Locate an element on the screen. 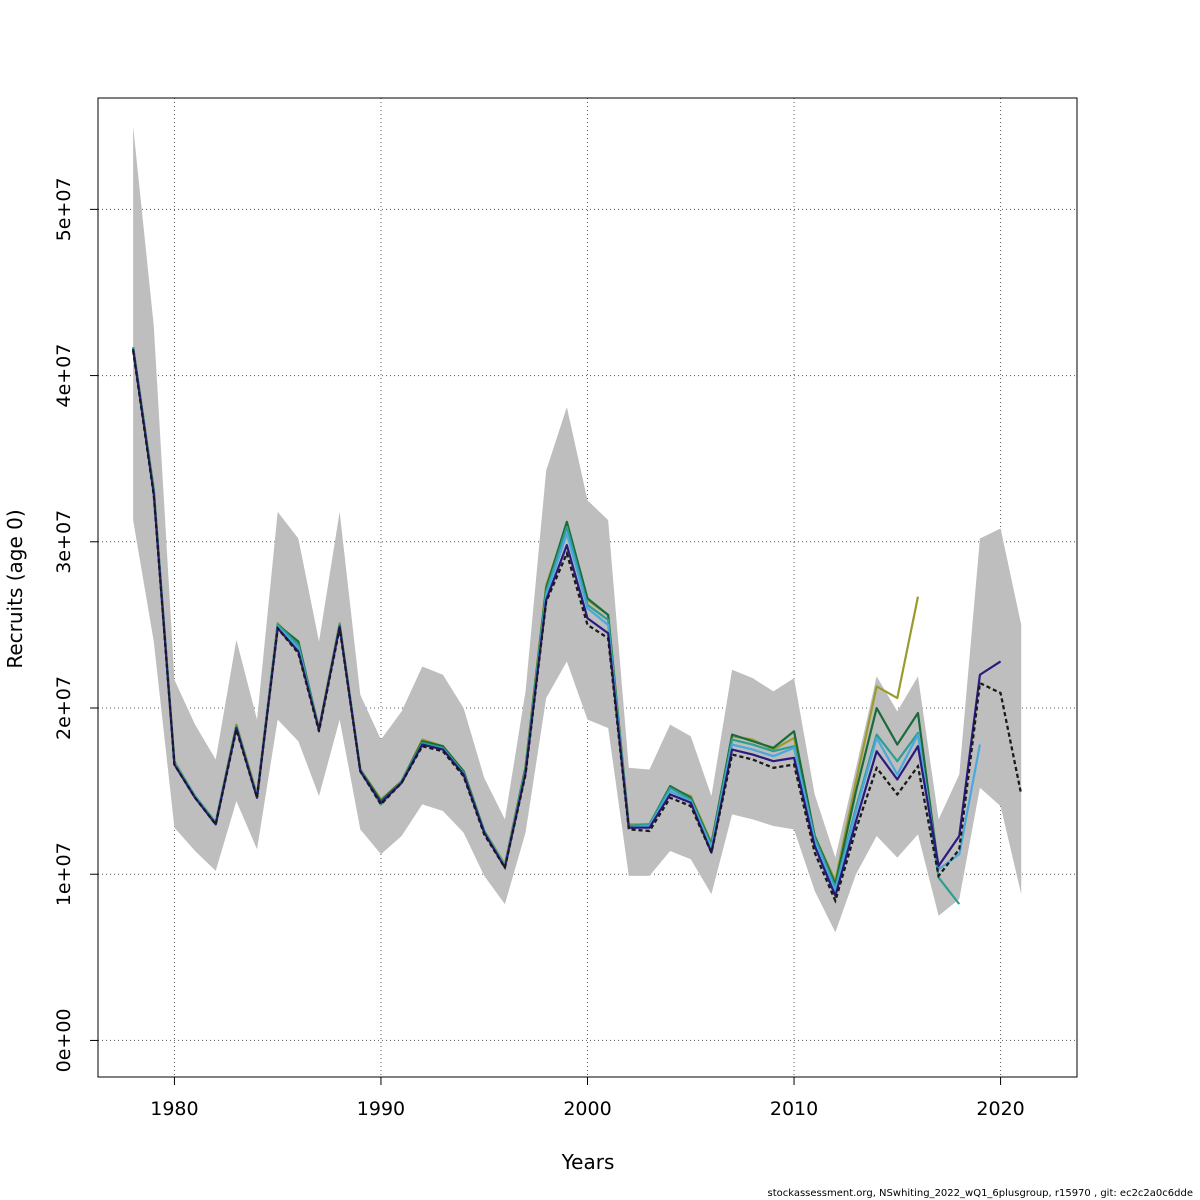  y-axis-title: Recruits (age 0) is located at coordinates (15, 588).